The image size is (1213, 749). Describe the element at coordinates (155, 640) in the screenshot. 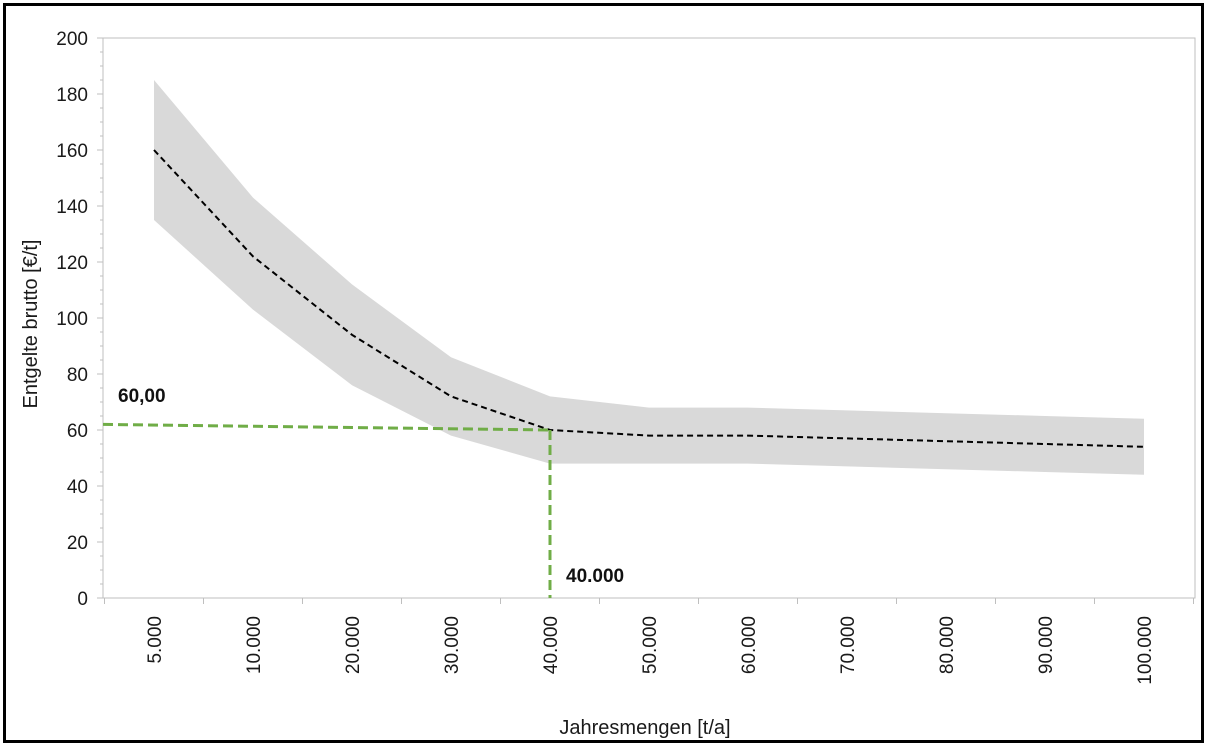

I see `x-tick-label: 5.000` at that location.